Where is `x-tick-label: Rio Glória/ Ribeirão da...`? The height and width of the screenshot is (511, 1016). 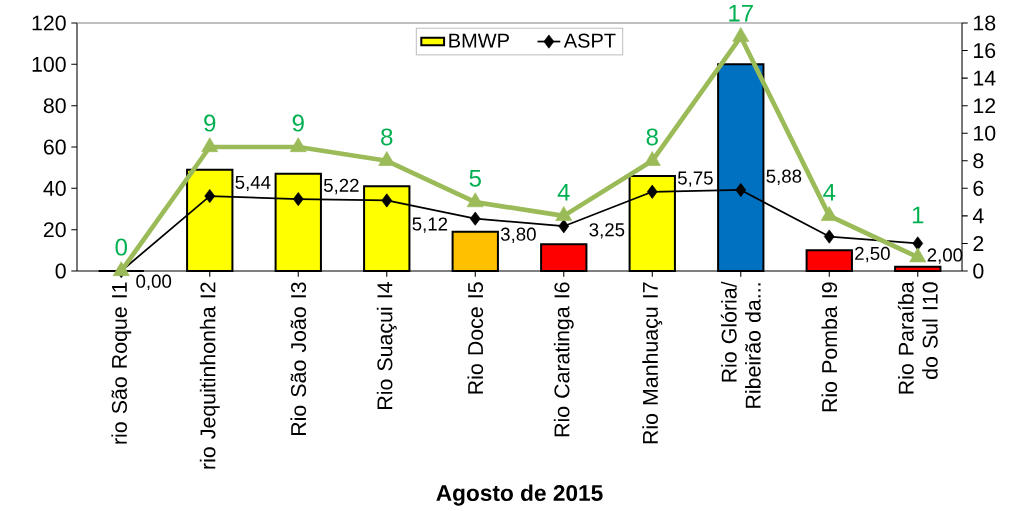
x-tick-label: Rio Glória/ Ribeirão da... is located at coordinates (740, 344).